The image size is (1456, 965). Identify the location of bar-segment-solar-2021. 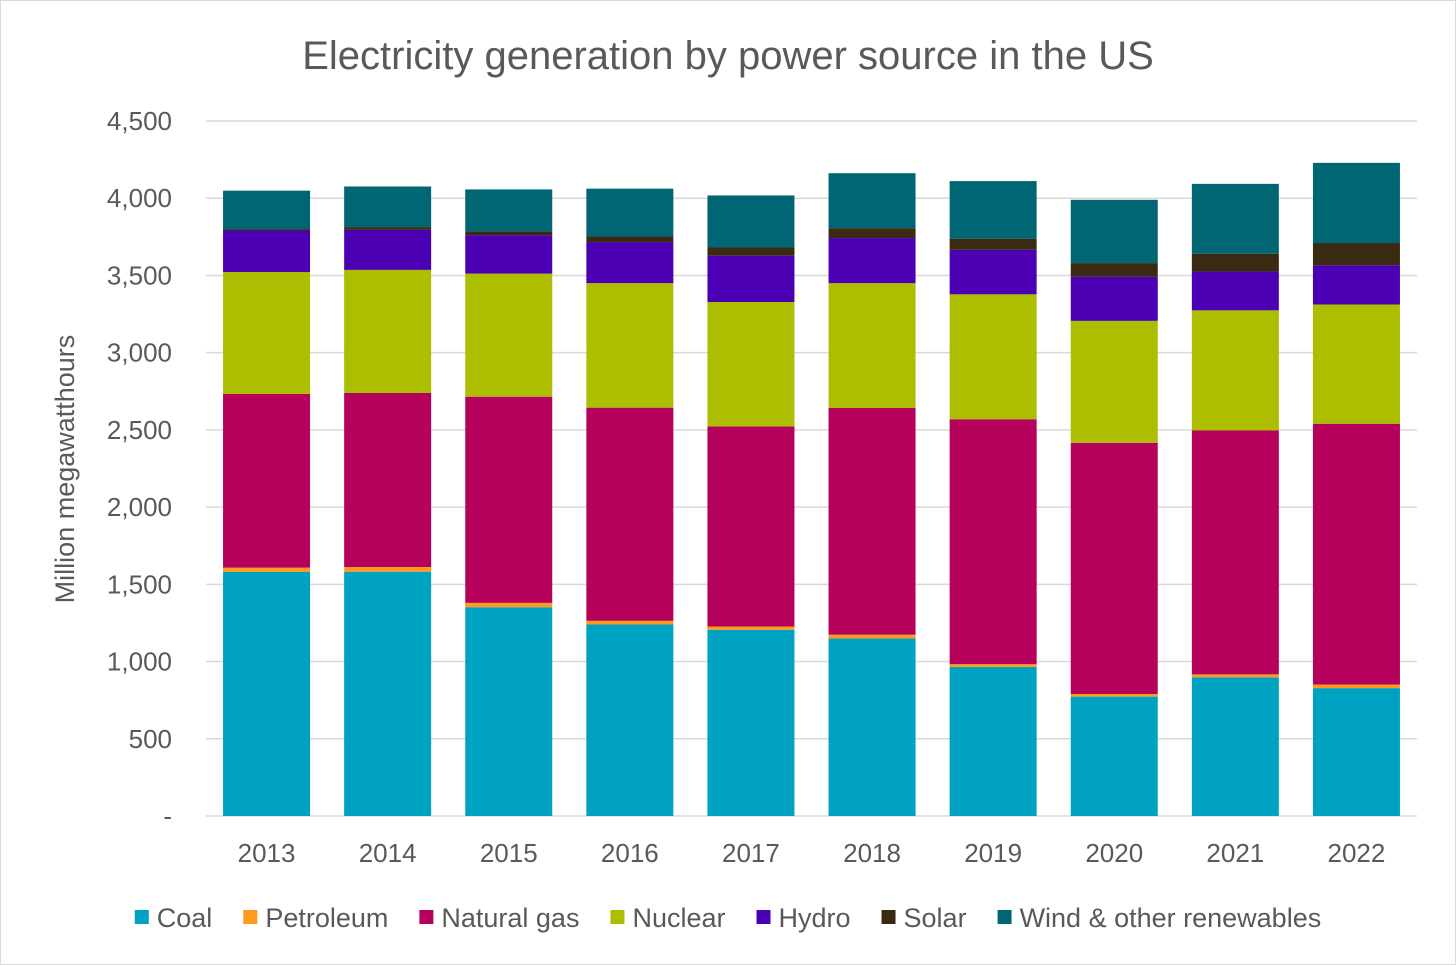
(1235, 262).